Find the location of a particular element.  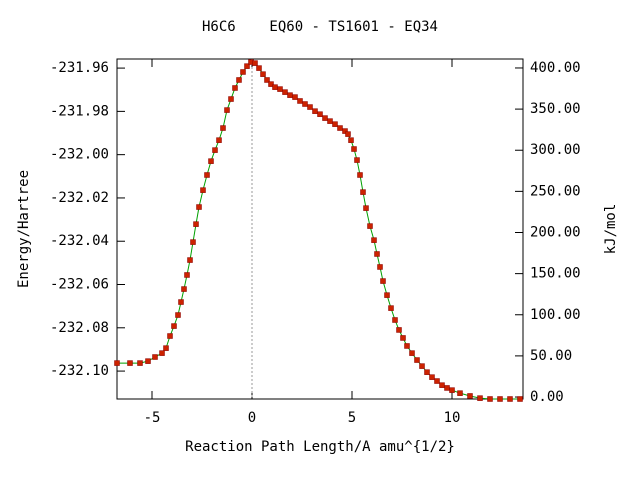

y-tick-label: -232.06 is located at coordinates (79, 285).